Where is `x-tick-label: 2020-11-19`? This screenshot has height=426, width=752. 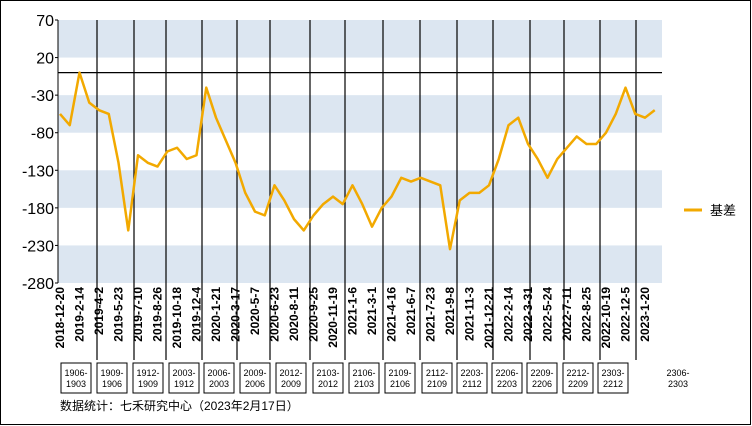 x-tick-label: 2020-11-19 is located at coordinates (333, 317).